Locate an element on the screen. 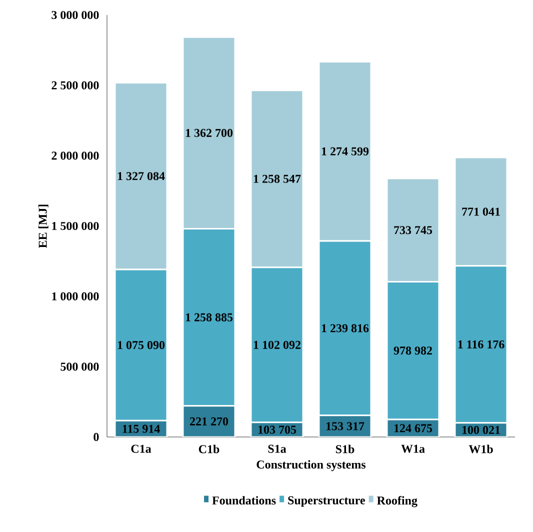 The image size is (533, 532). x-tick-label: W1b is located at coordinates (480, 449).